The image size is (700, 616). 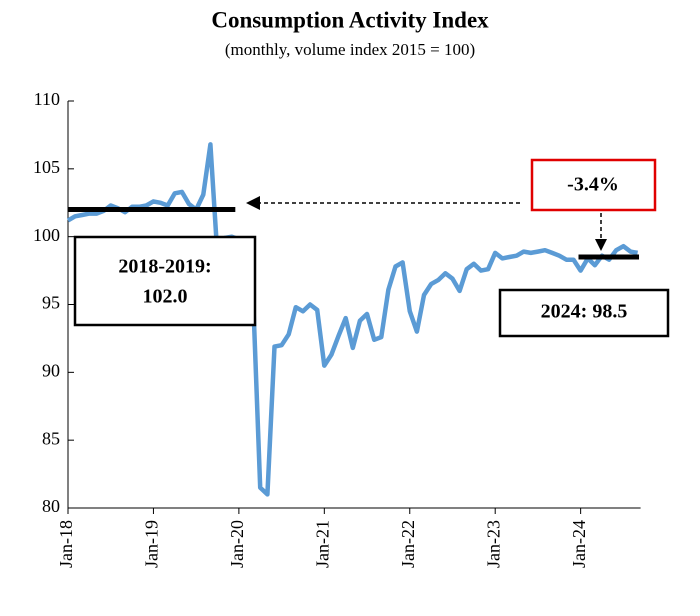 I want to click on change-label: -3.4%, so click(x=593, y=185).